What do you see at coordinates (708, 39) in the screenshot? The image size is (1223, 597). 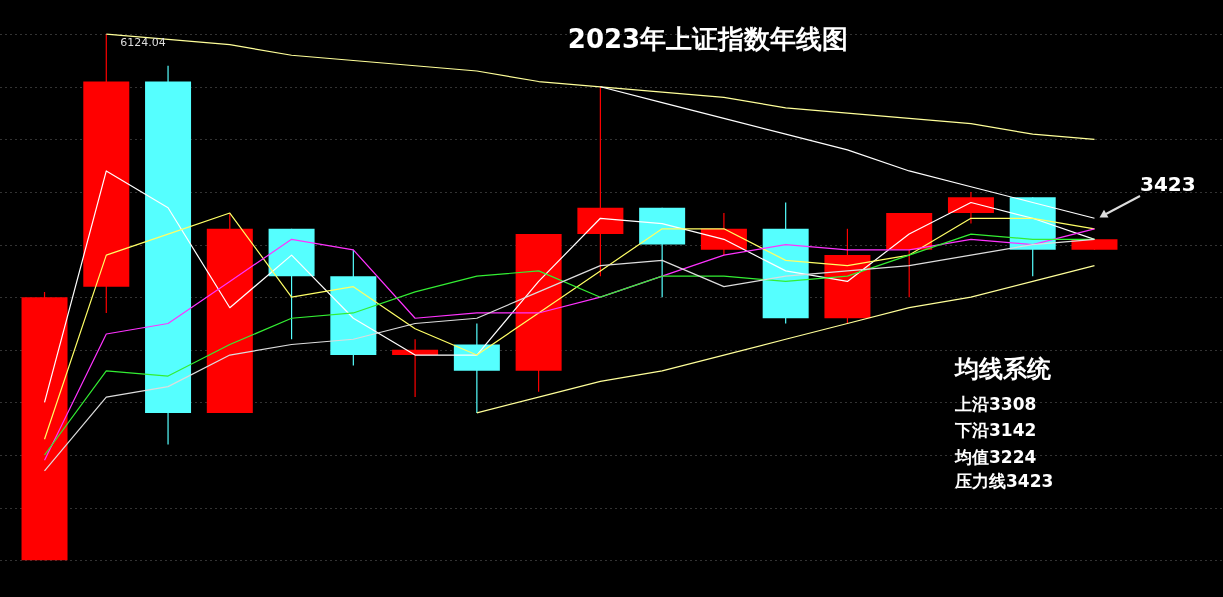 I see `chart-title: 2023年上证指数年线图` at bounding box center [708, 39].